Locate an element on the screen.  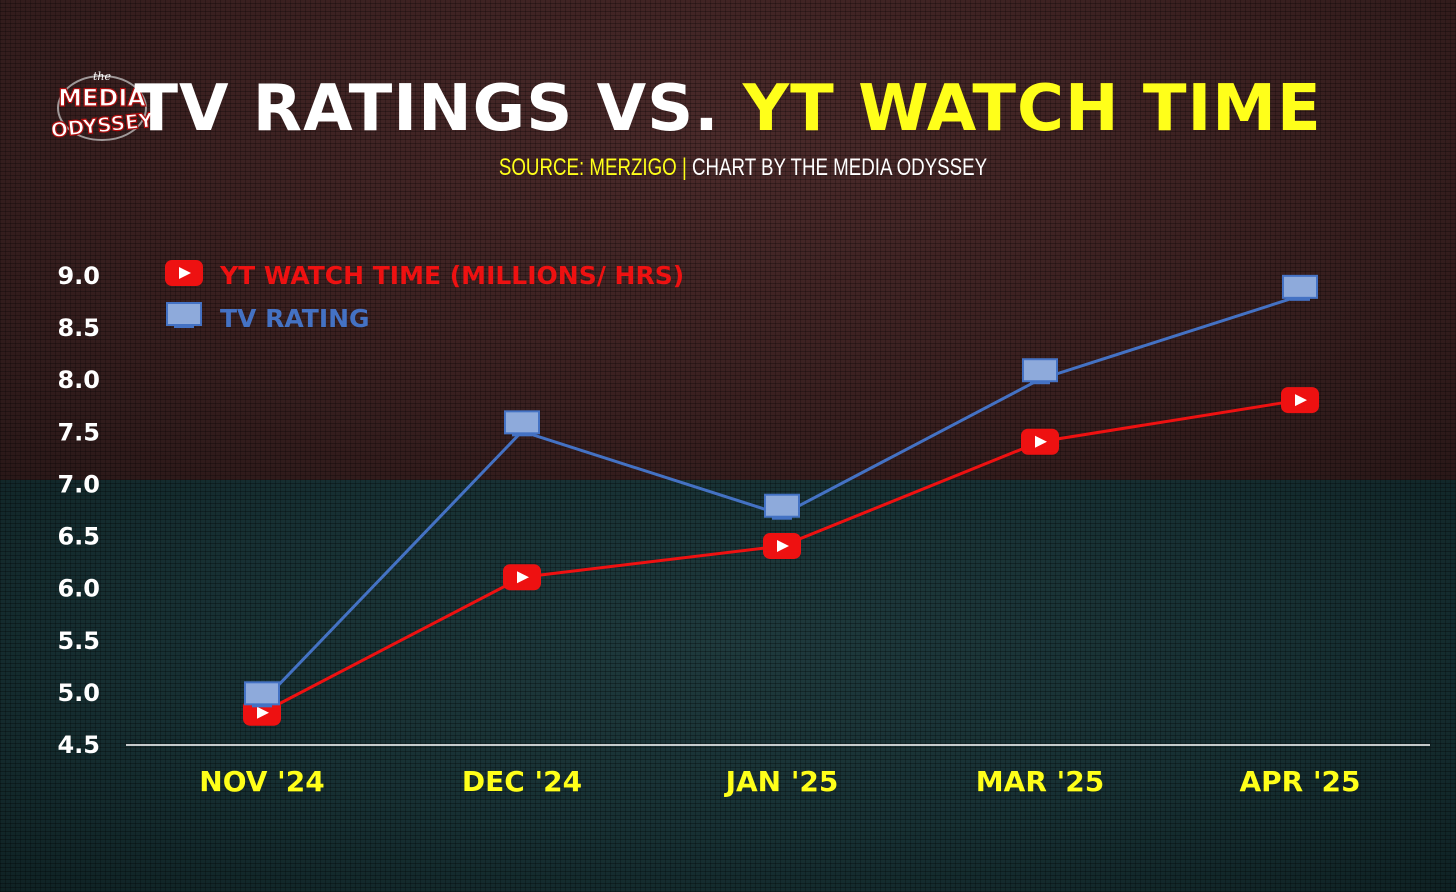
chart-title: TV RATINGS VS. YT WATCH TIME is located at coordinates (728, 109).